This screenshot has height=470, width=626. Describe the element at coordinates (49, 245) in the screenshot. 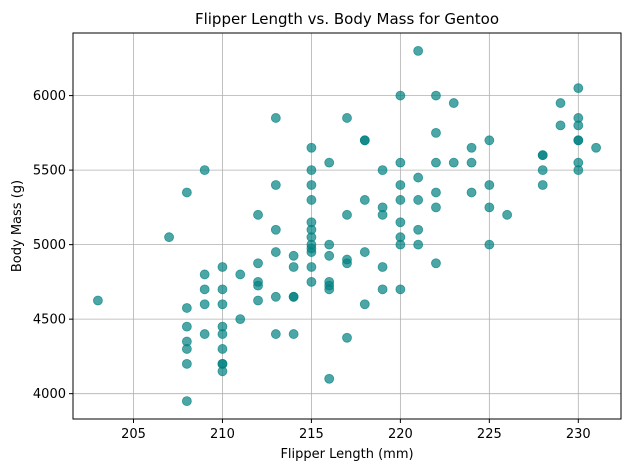

I see `y-tick-label: 5000` at that location.